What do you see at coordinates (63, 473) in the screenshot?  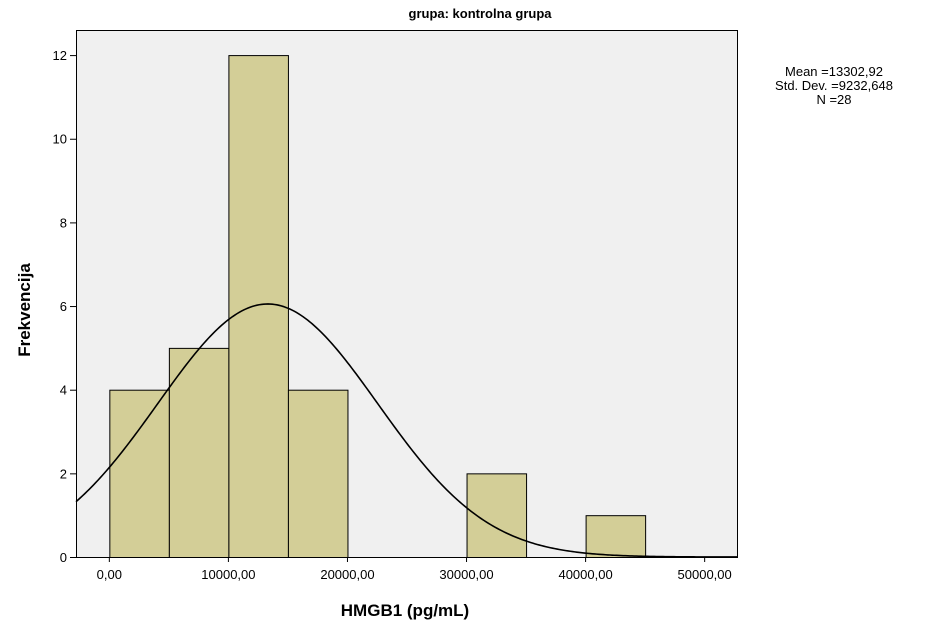 I see `y-tick-label: 2` at bounding box center [63, 473].